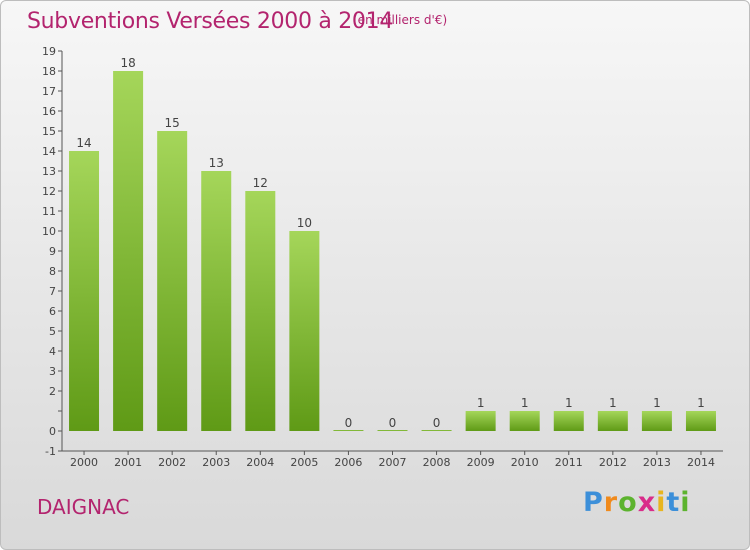 The image size is (750, 550). I want to click on x-tick-label: 2011, so click(569, 462).